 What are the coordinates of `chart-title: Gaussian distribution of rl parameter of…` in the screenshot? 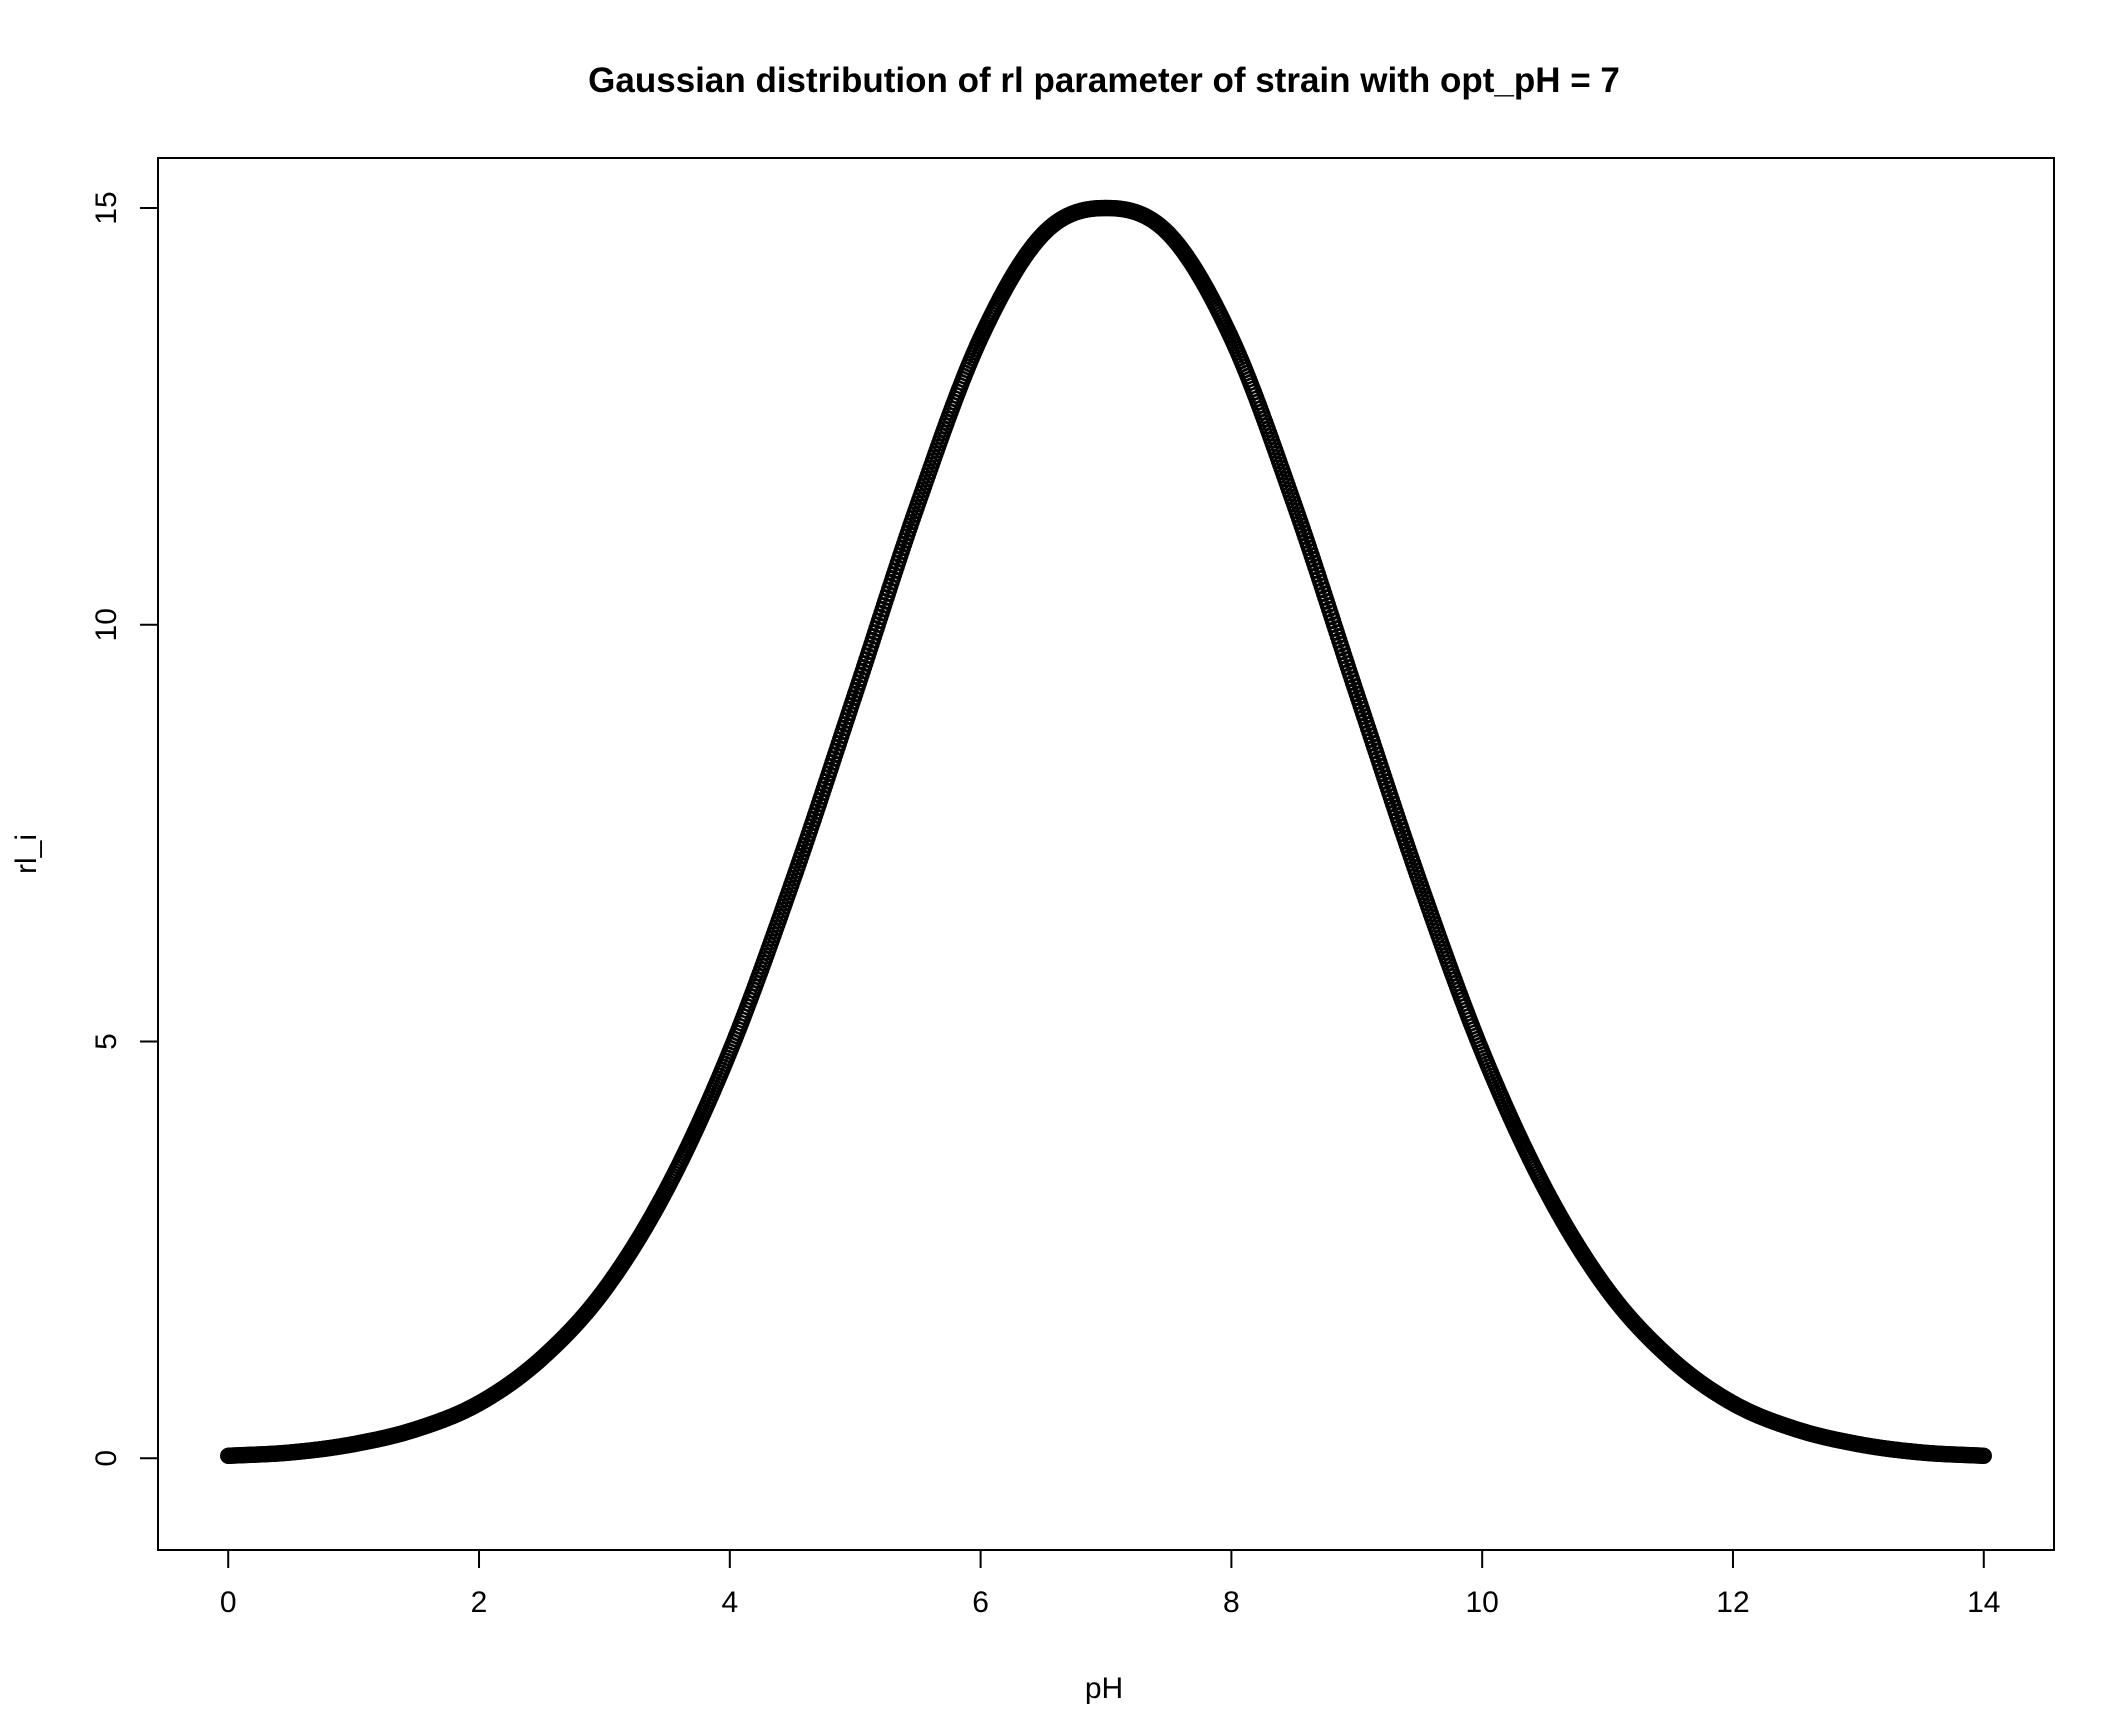 It's located at (1104, 80).